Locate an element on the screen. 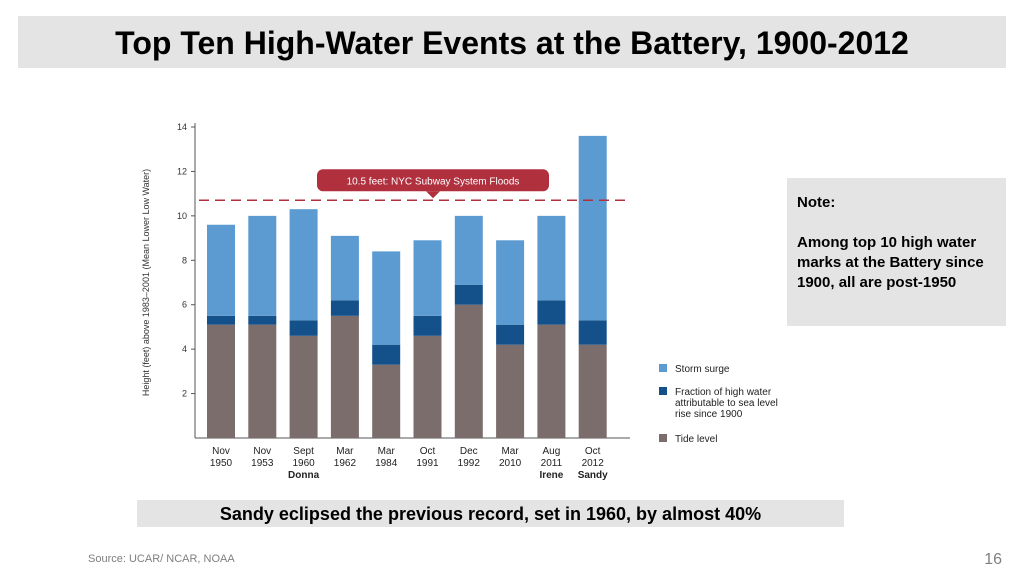  reference-line-label: 10.5 feet: NYC Subway System Floods is located at coordinates (433, 181).